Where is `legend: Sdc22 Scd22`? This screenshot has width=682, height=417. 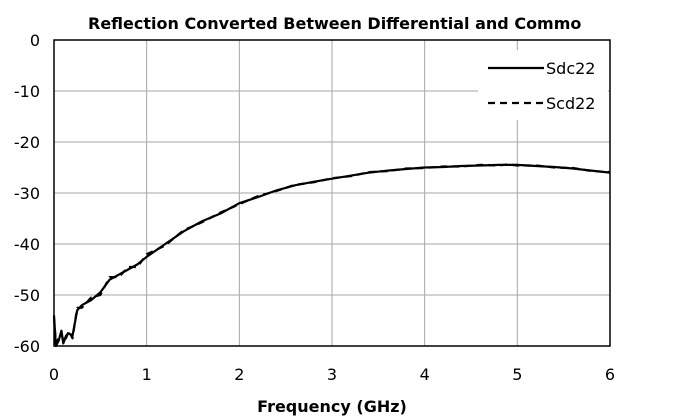 legend: Sdc22 Scd22 is located at coordinates (543, 85).